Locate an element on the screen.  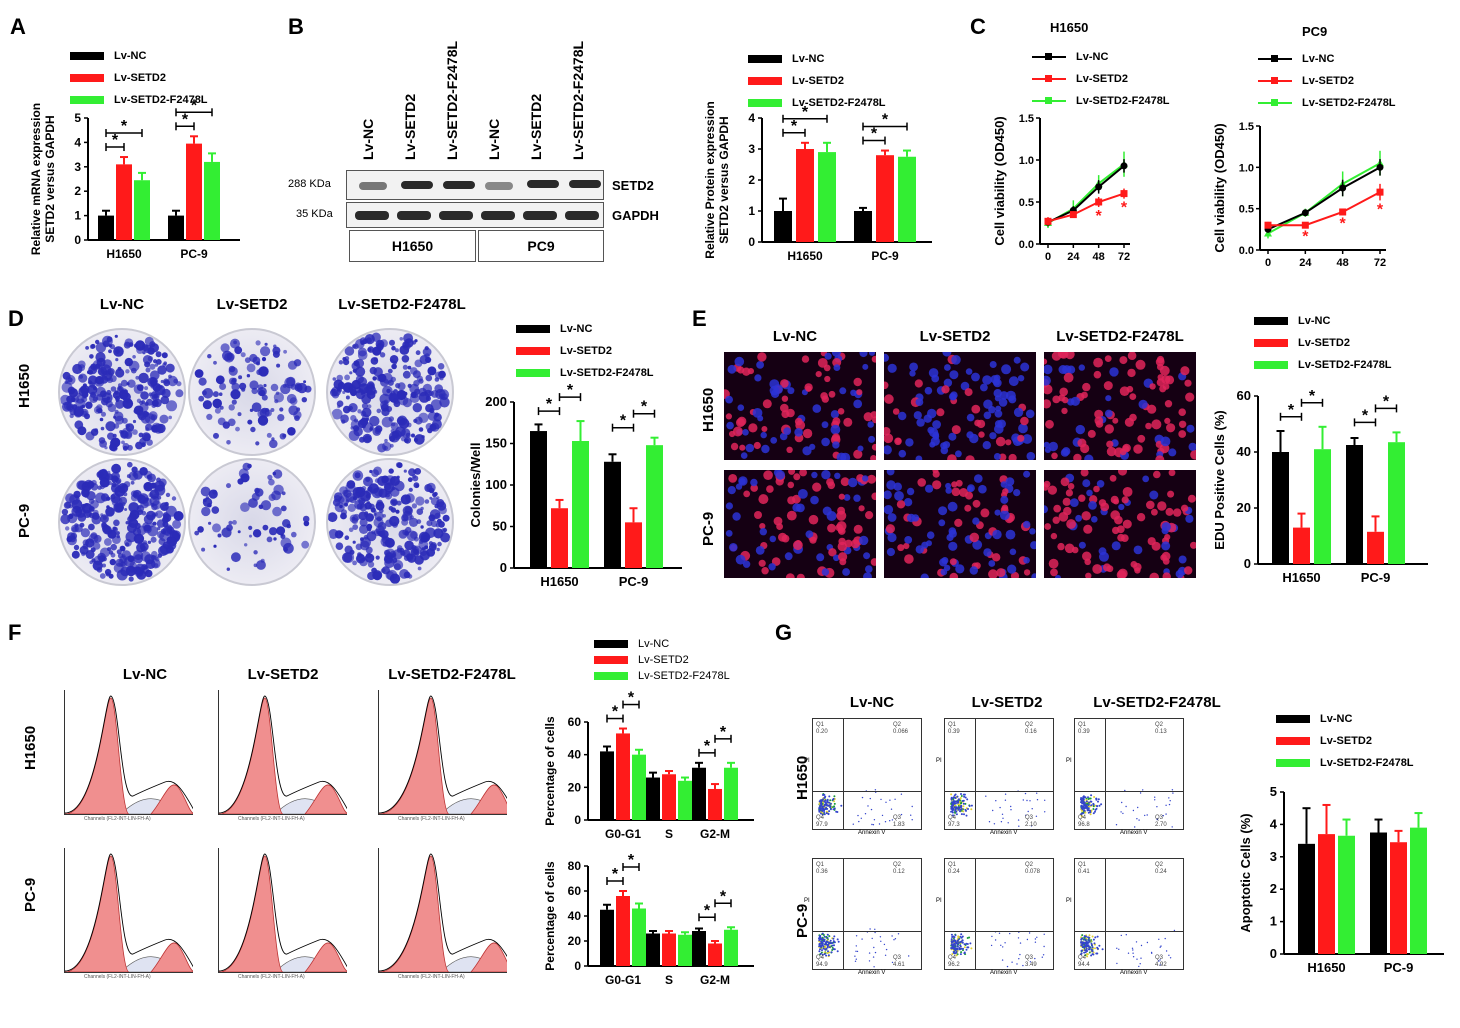
flow-plot: Q1 0.20 Q2 0.066 Q4 97.9 Q3 1.83 is located at coordinates (867, 774).